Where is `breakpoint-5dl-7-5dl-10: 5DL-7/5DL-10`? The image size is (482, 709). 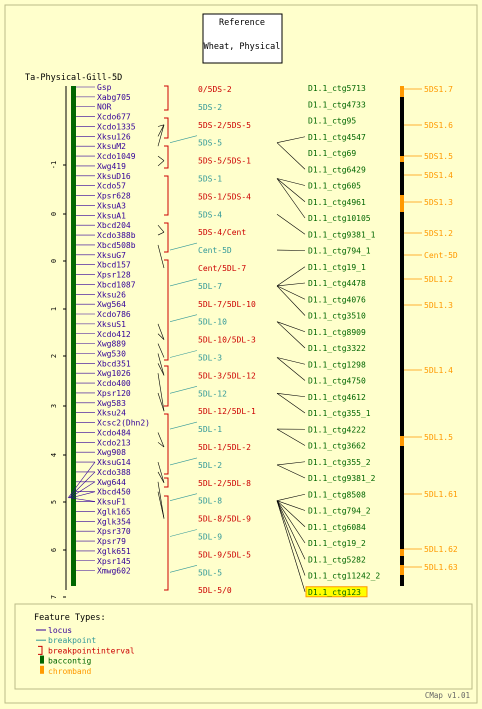 breakpoint-5dl-7-5dl-10: 5DL-7/5DL-10 is located at coordinates (227, 304).